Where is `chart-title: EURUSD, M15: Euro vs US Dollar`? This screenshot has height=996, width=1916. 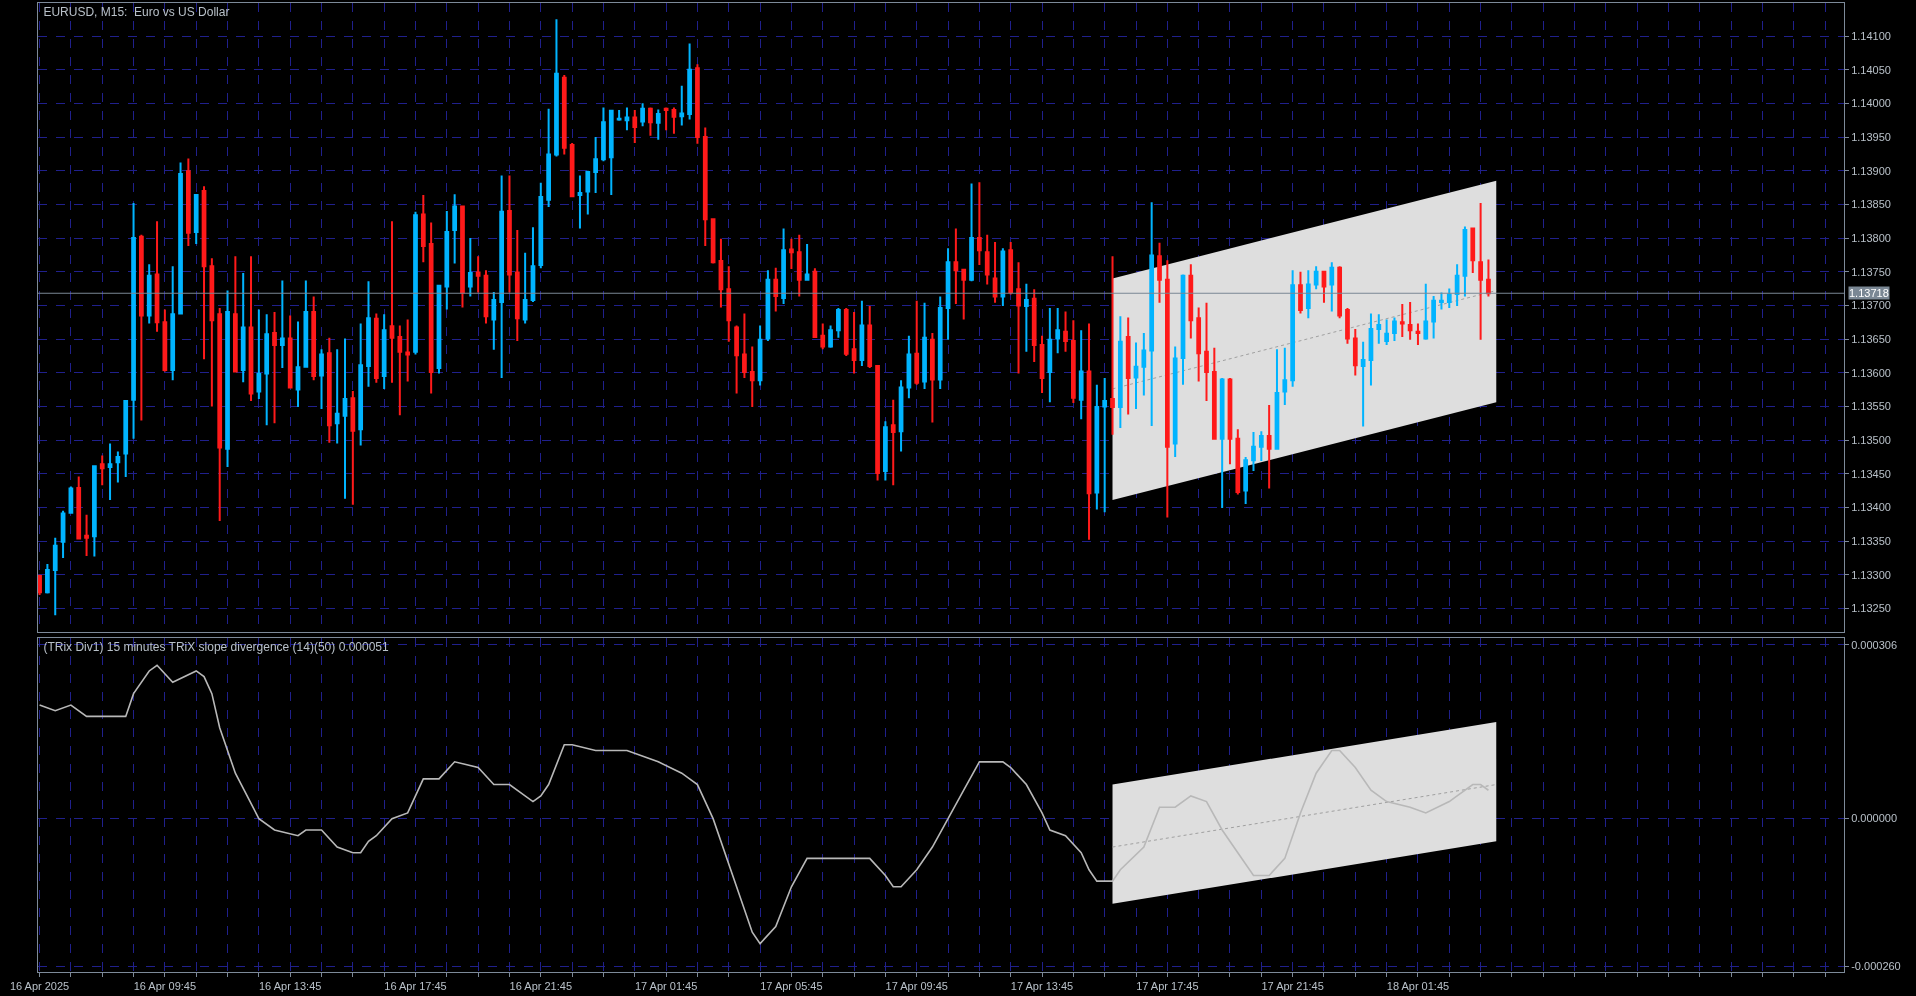
chart-title: EURUSD, M15: Euro vs US Dollar is located at coordinates (136, 12).